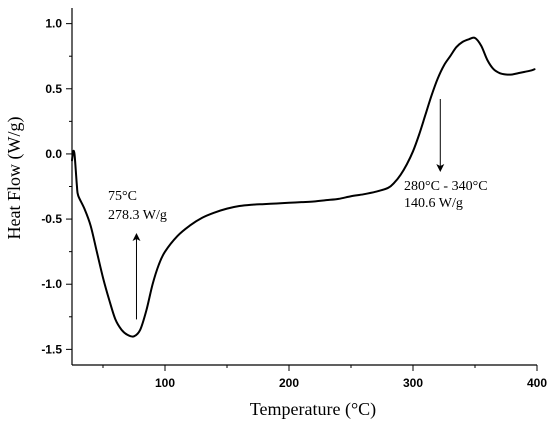 The width and height of the screenshot is (550, 425). What do you see at coordinates (53, 154) in the screenshot?
I see `y-tick-label: 0.0` at bounding box center [53, 154].